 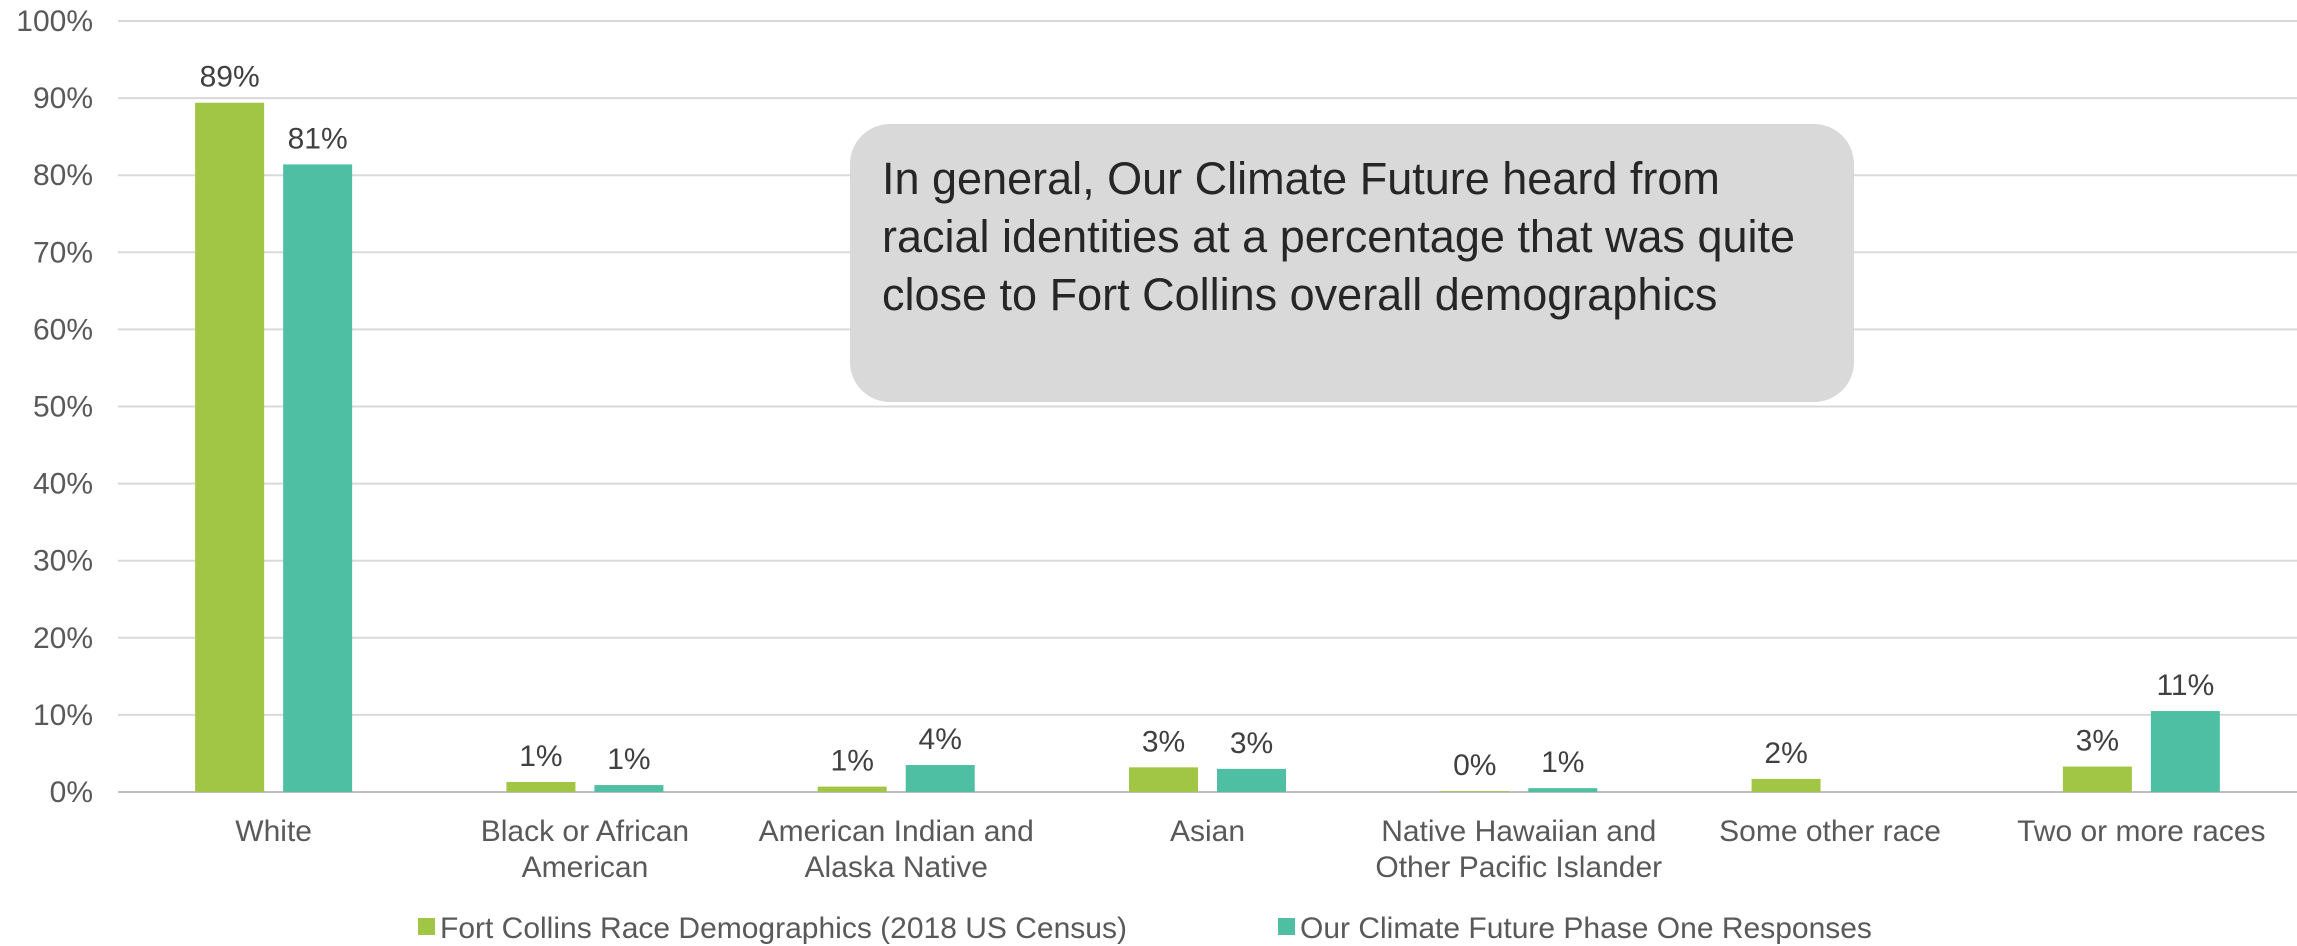 What do you see at coordinates (230, 77) in the screenshot?
I see `data-label: 89%` at bounding box center [230, 77].